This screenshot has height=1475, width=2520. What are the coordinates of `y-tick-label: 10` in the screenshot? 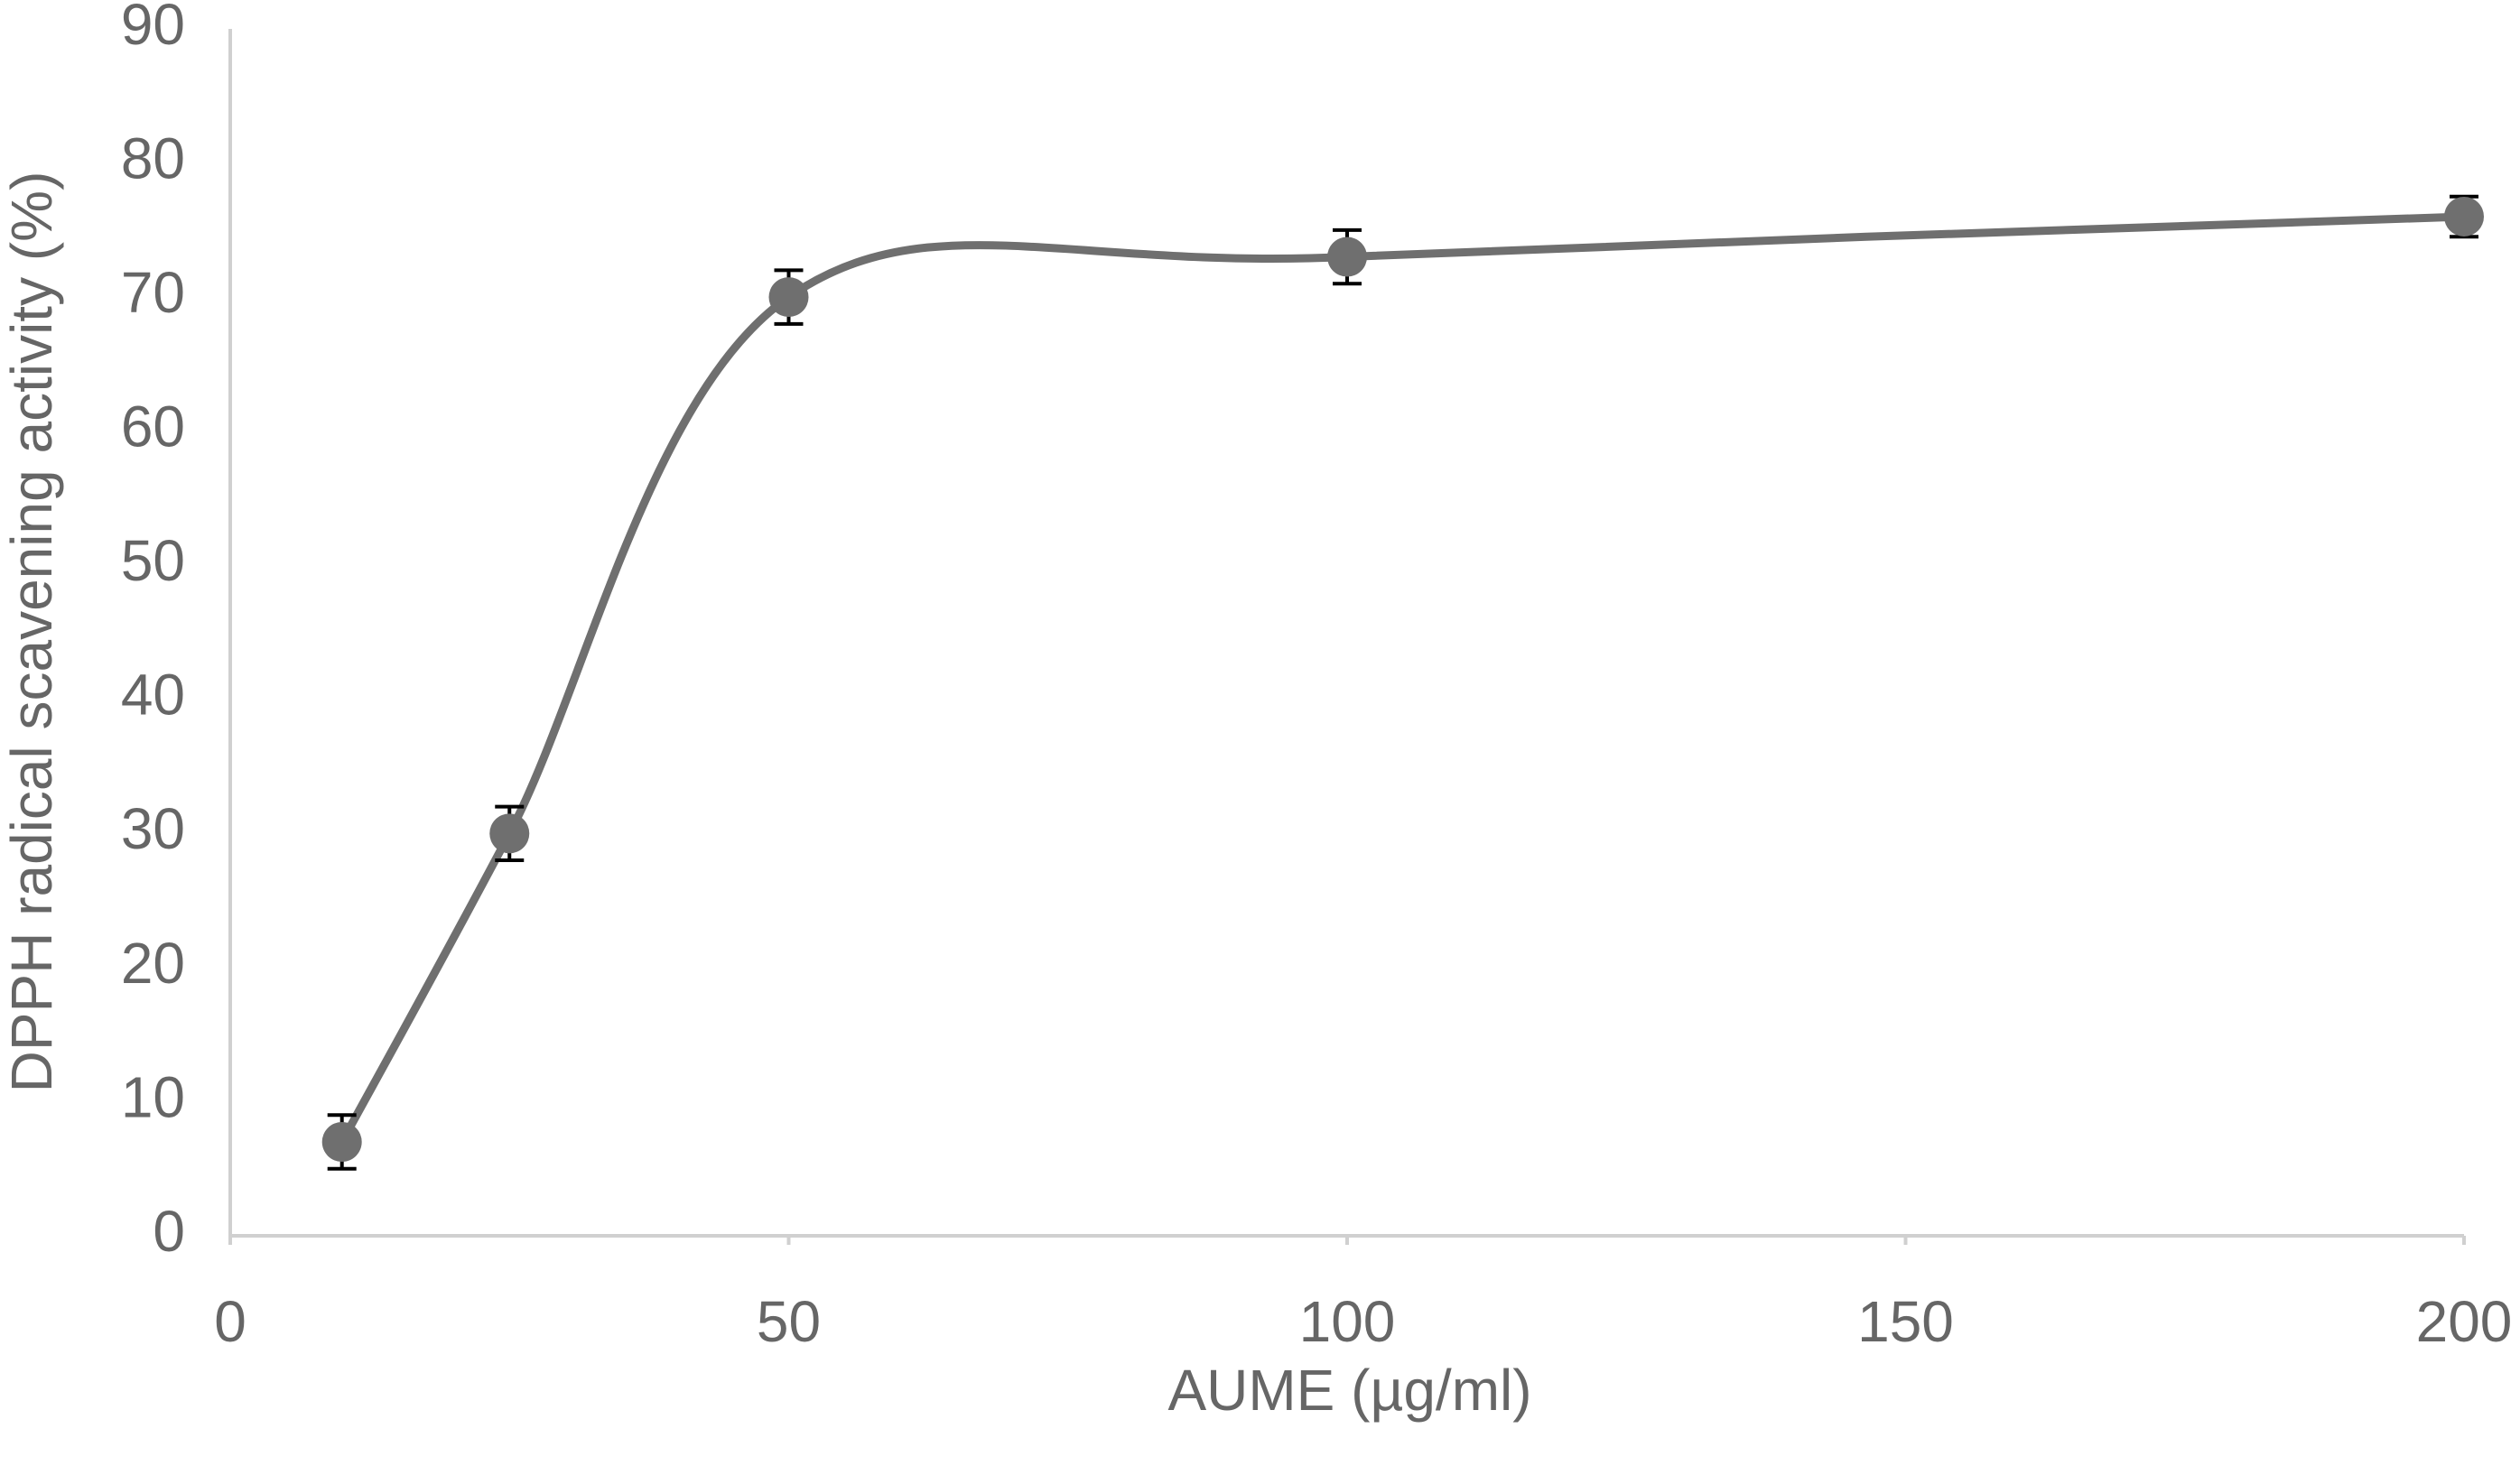 It's located at (153, 1096).